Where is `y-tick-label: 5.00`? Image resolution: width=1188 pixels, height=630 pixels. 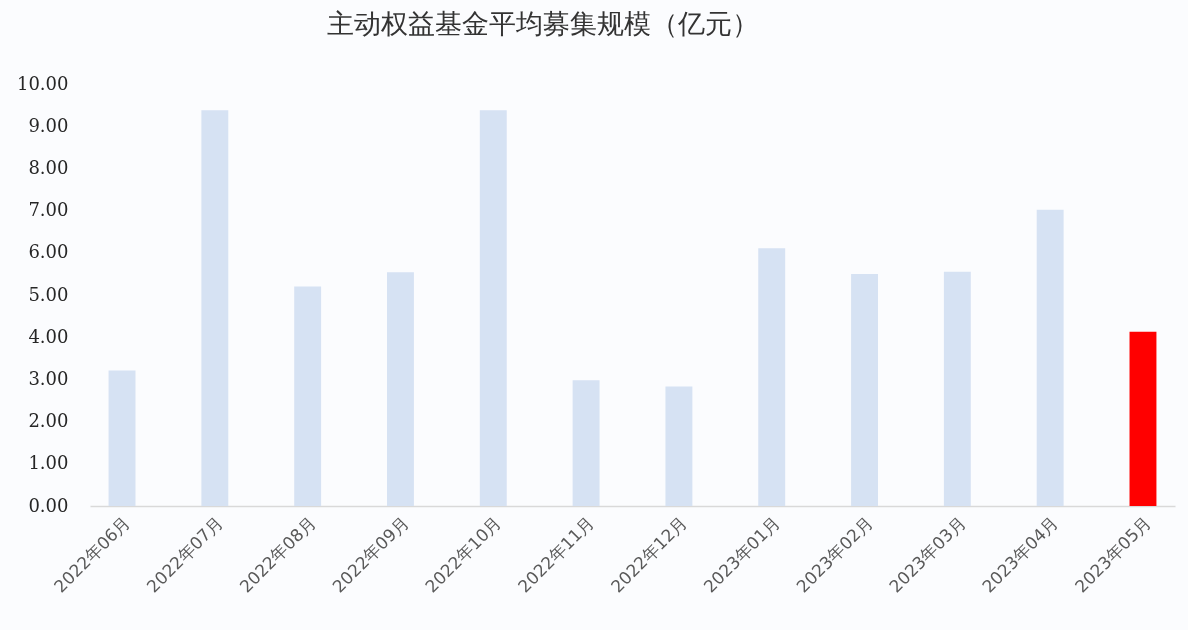 y-tick-label: 5.00 is located at coordinates (48, 294).